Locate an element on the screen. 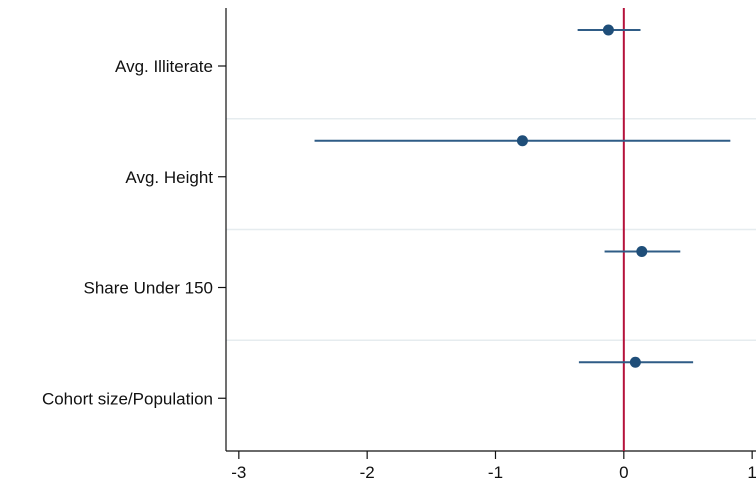 The height and width of the screenshot is (485, 756). y-tick-label: Cohort size/Population is located at coordinates (127, 398).